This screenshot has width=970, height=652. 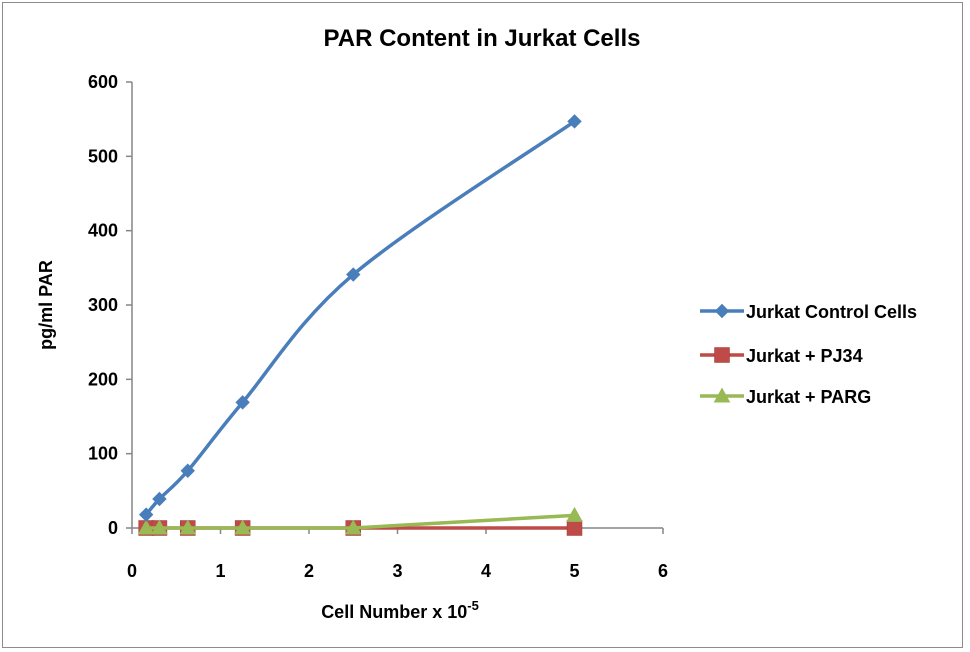 I want to click on x-tick-label: 5, so click(x=574, y=571).